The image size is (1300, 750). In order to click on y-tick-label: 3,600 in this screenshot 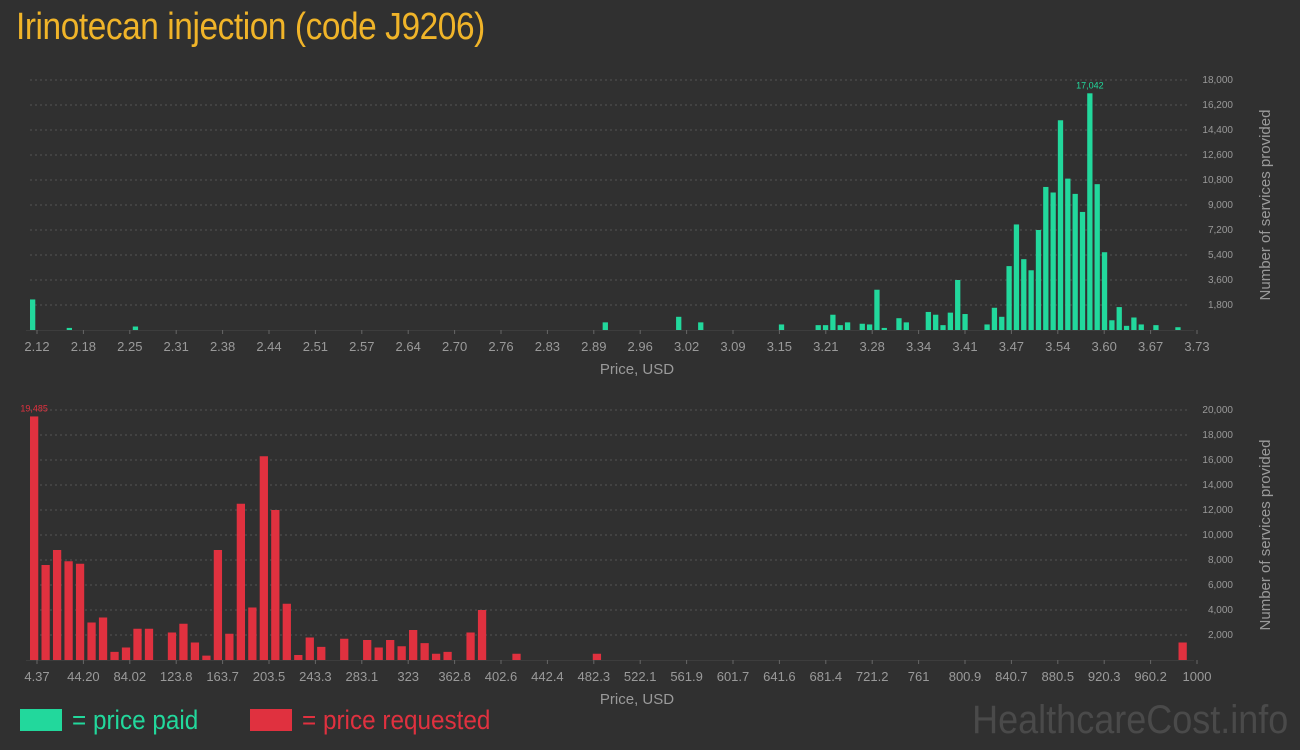, I will do `click(1220, 280)`.